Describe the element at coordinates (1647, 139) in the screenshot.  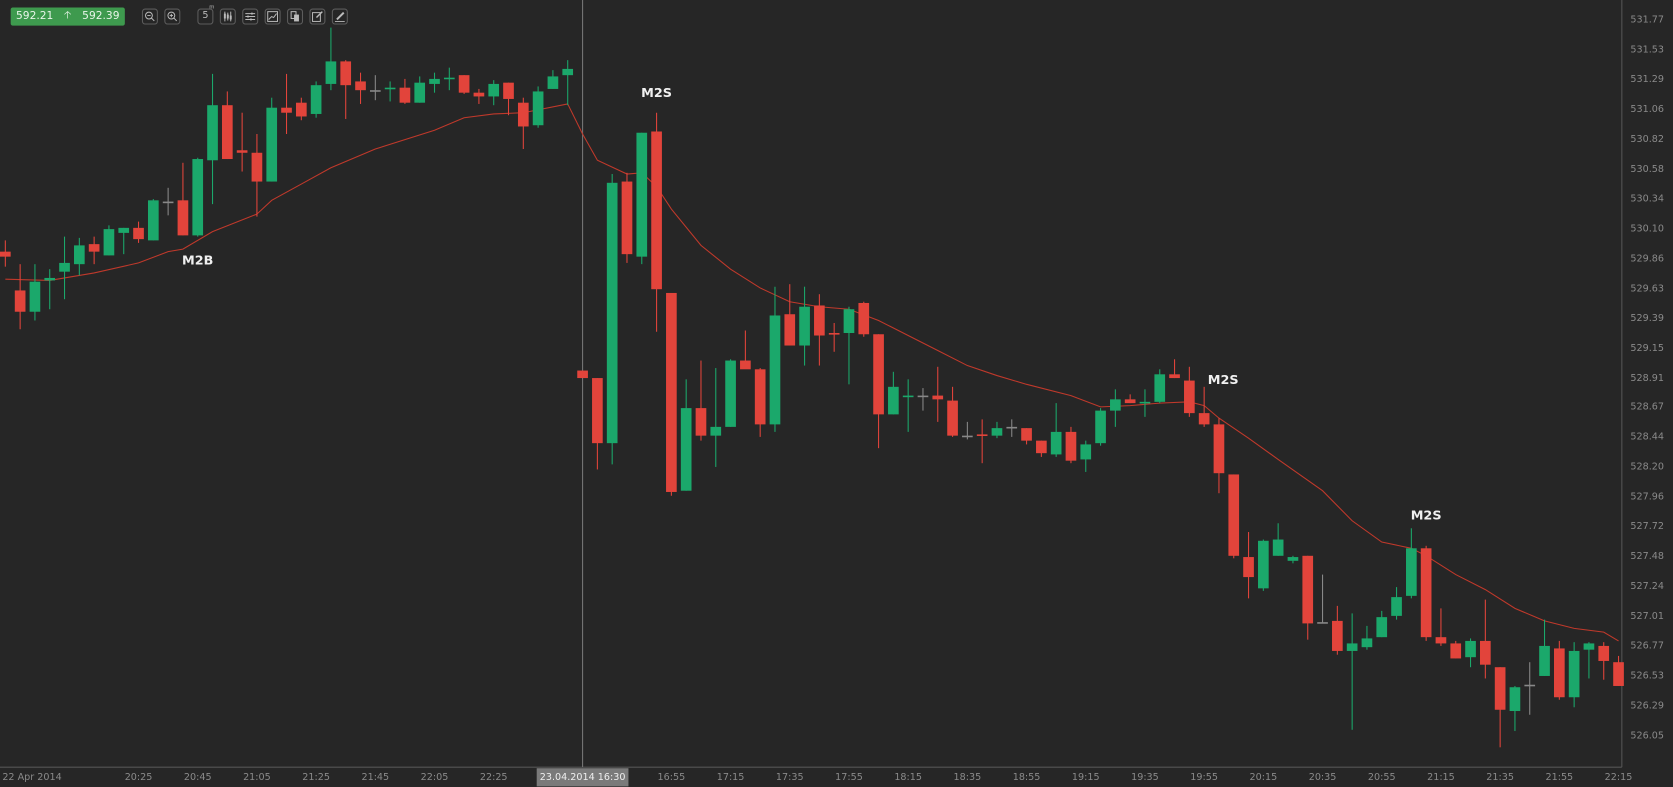
I see `price-tick-label: 530.82` at that location.